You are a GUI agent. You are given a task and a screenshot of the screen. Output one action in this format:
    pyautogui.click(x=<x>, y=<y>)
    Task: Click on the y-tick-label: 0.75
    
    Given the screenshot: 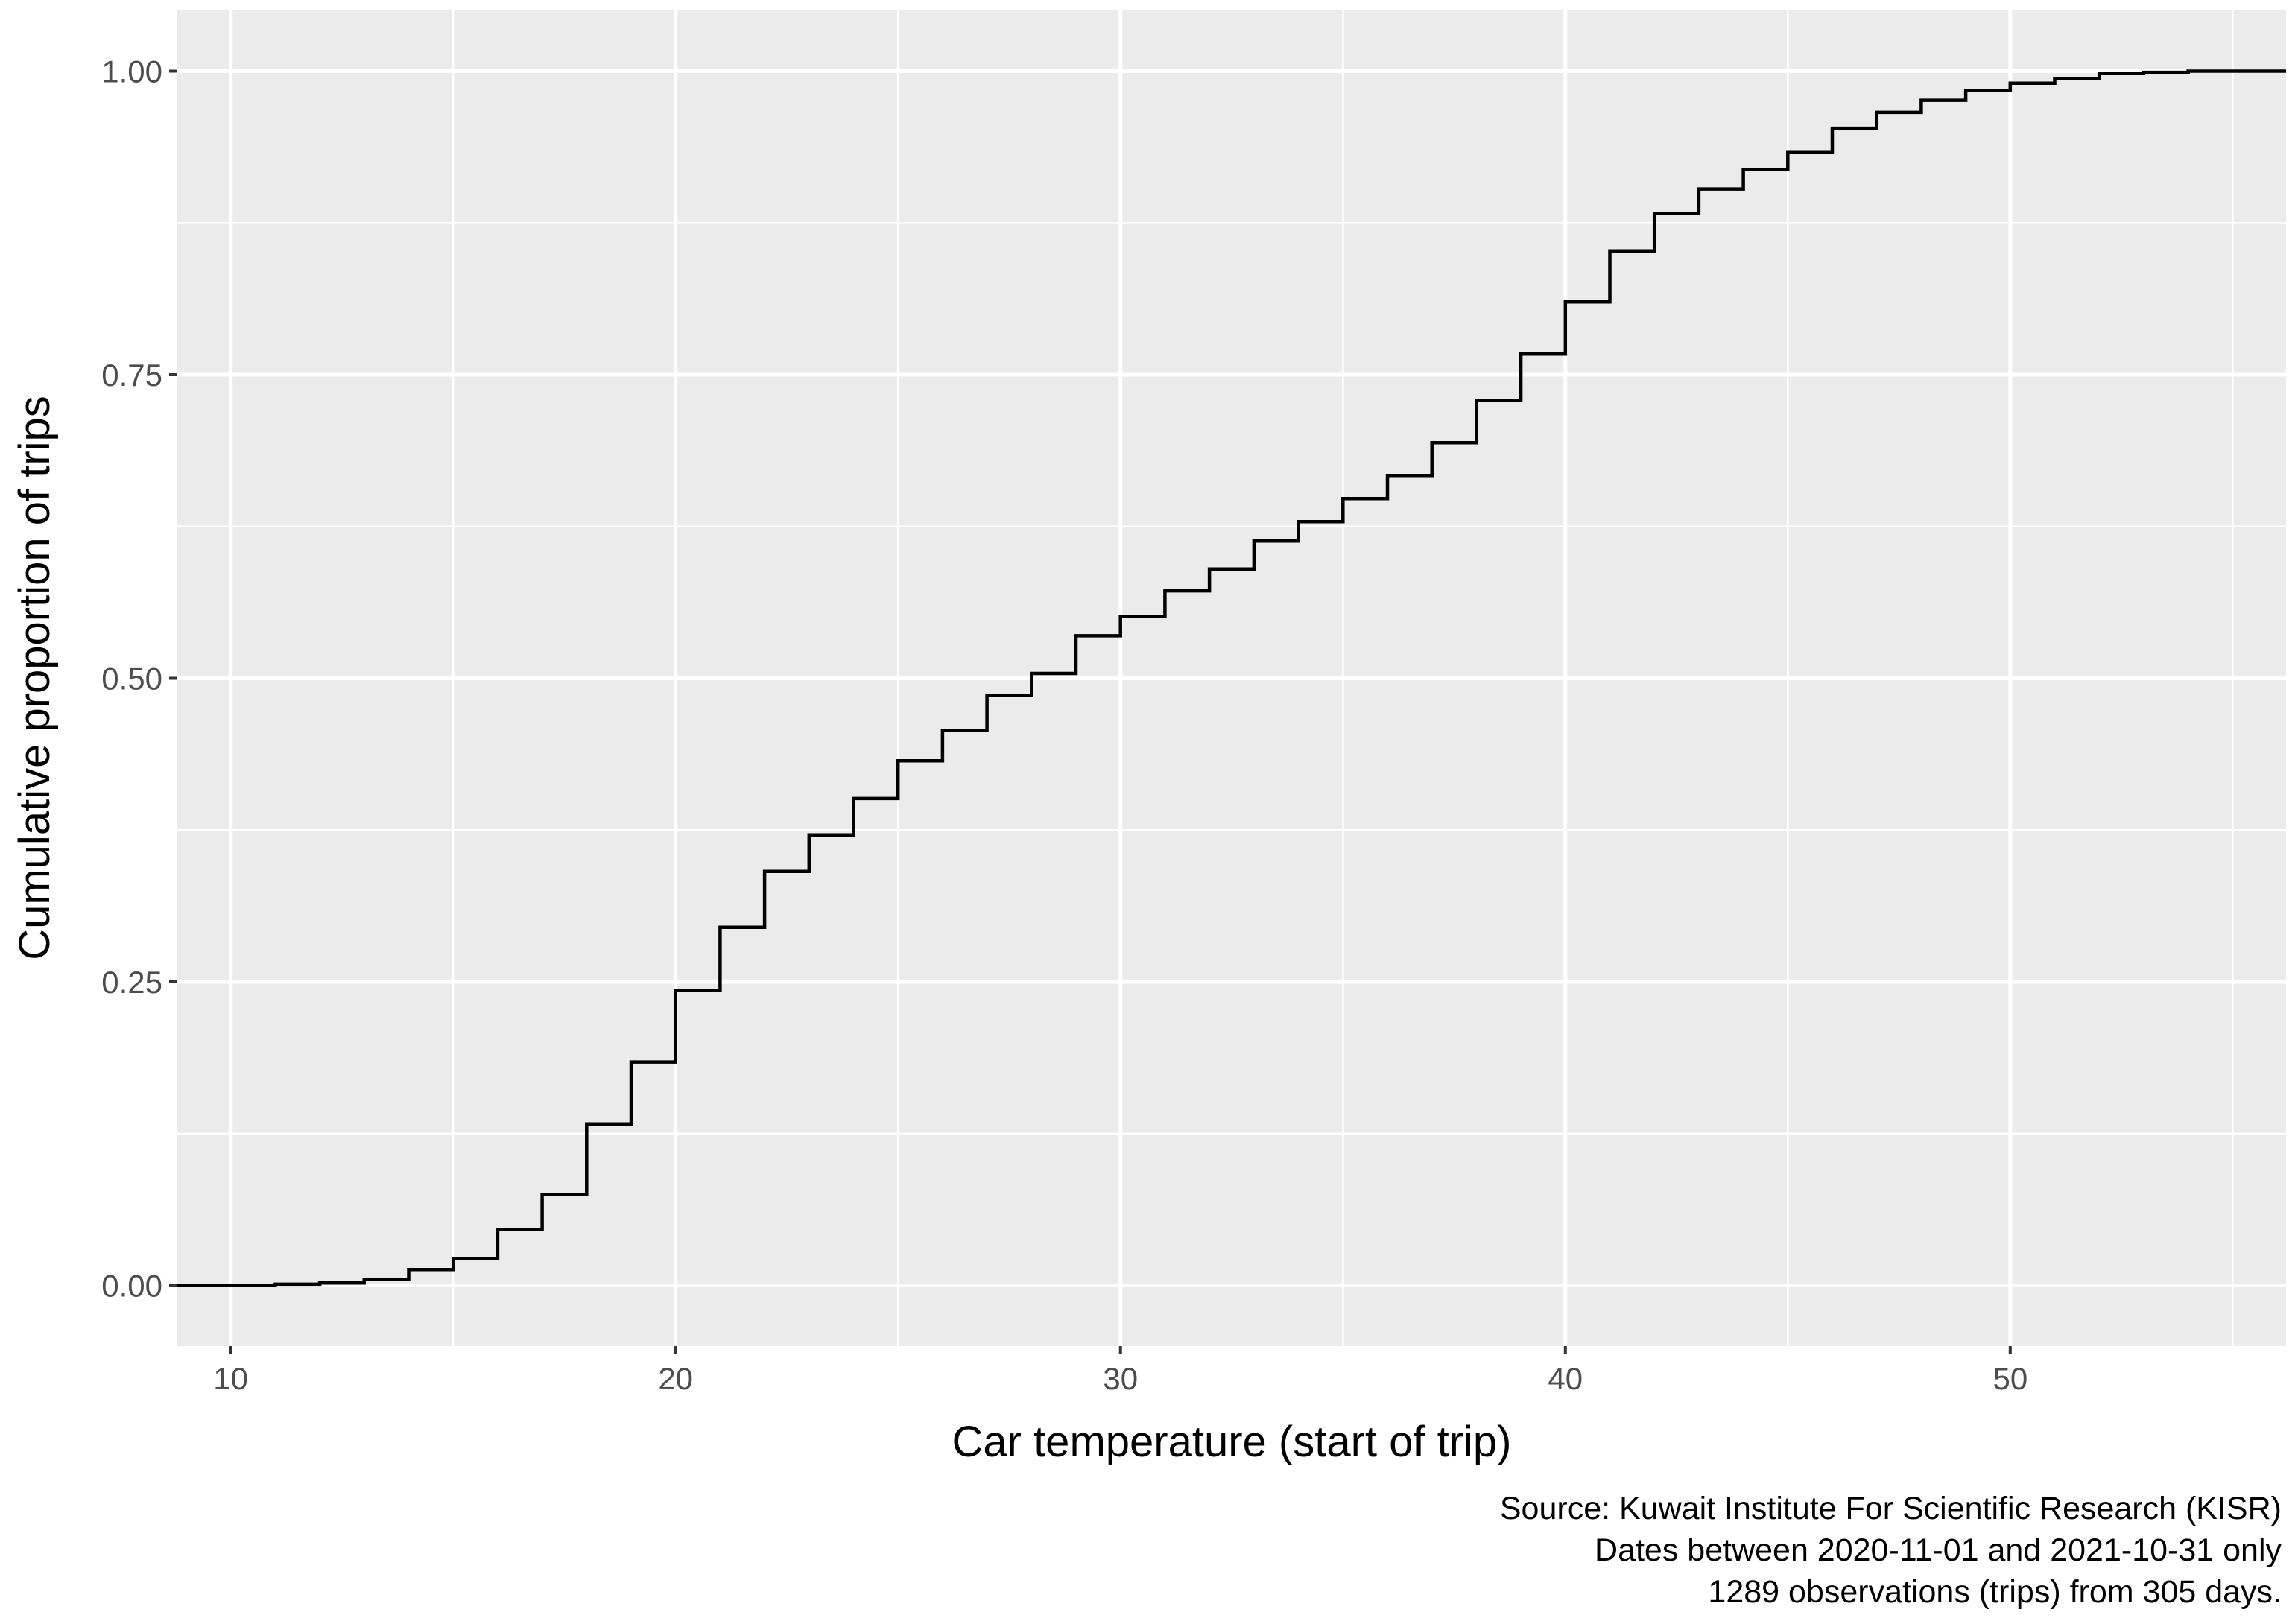 What is the action you would take?
    pyautogui.click(x=131, y=375)
    